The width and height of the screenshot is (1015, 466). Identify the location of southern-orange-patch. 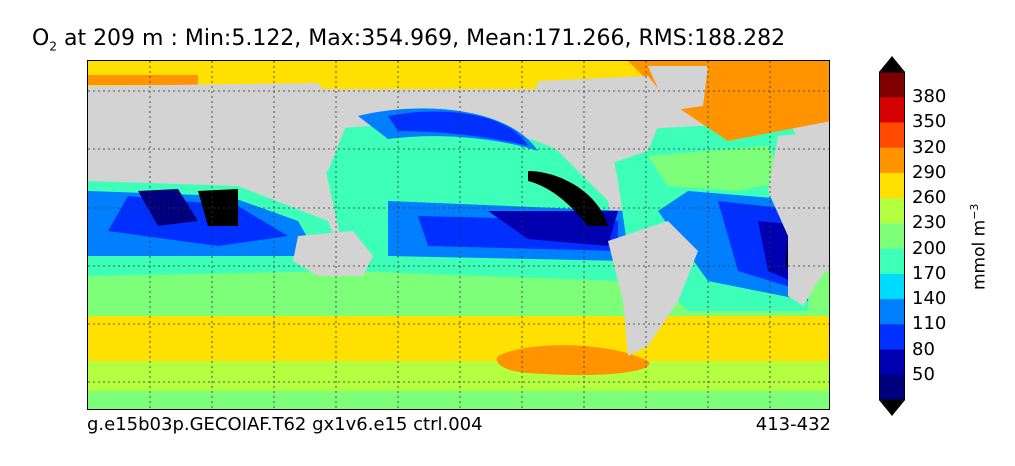
(573, 360).